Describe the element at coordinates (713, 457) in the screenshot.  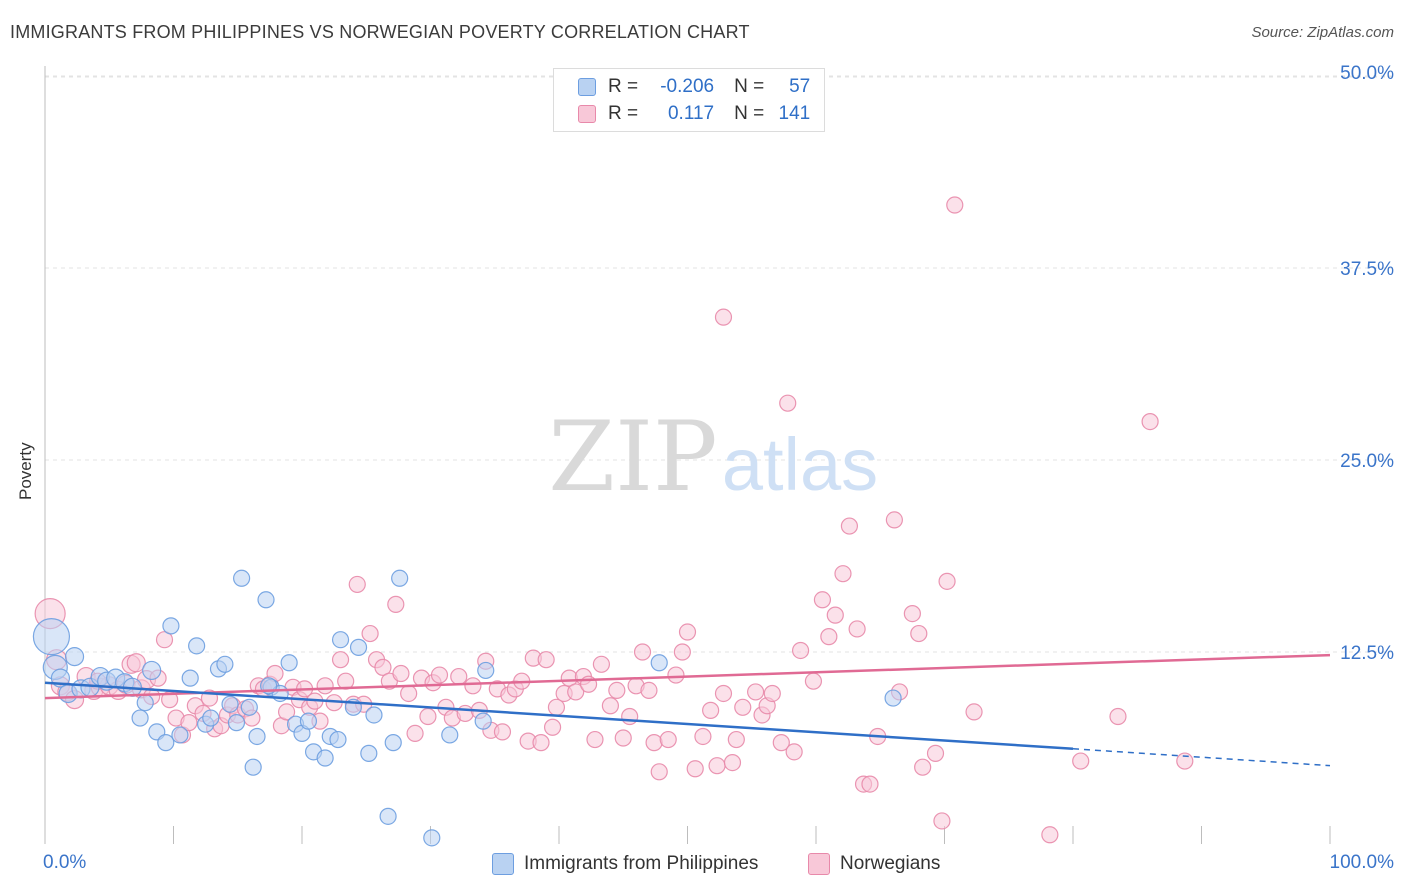
I see `watermark: ZIP atlas` at that location.